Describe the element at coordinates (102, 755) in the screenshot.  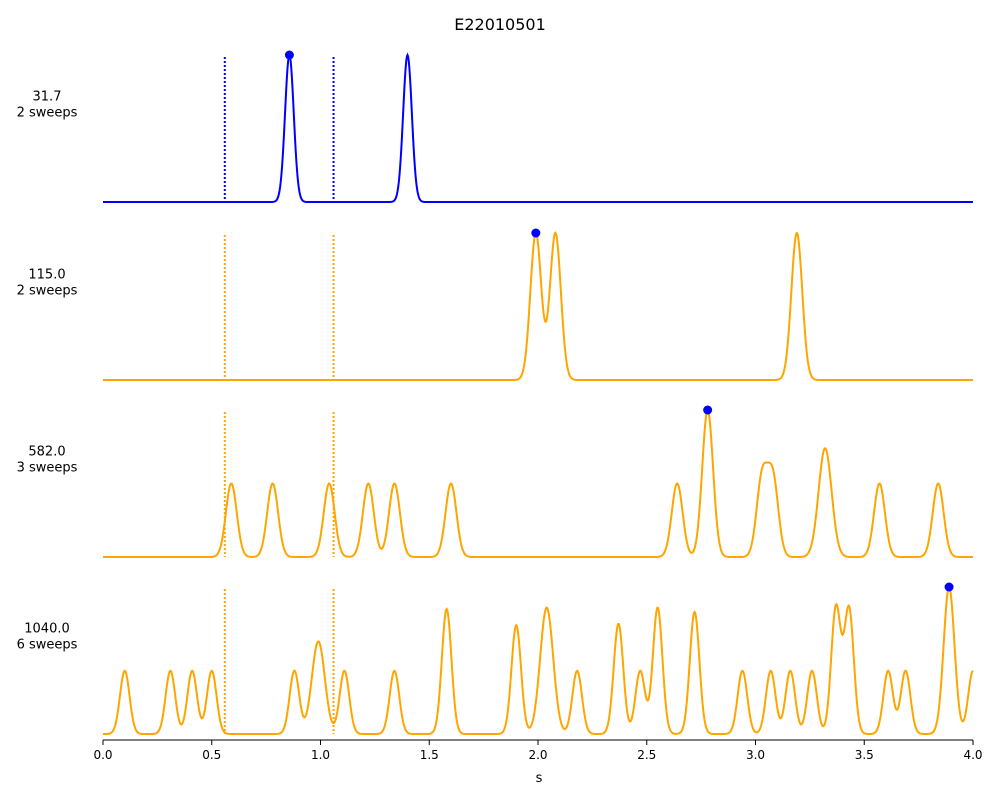
I see `x-tick-label: 0.0` at that location.